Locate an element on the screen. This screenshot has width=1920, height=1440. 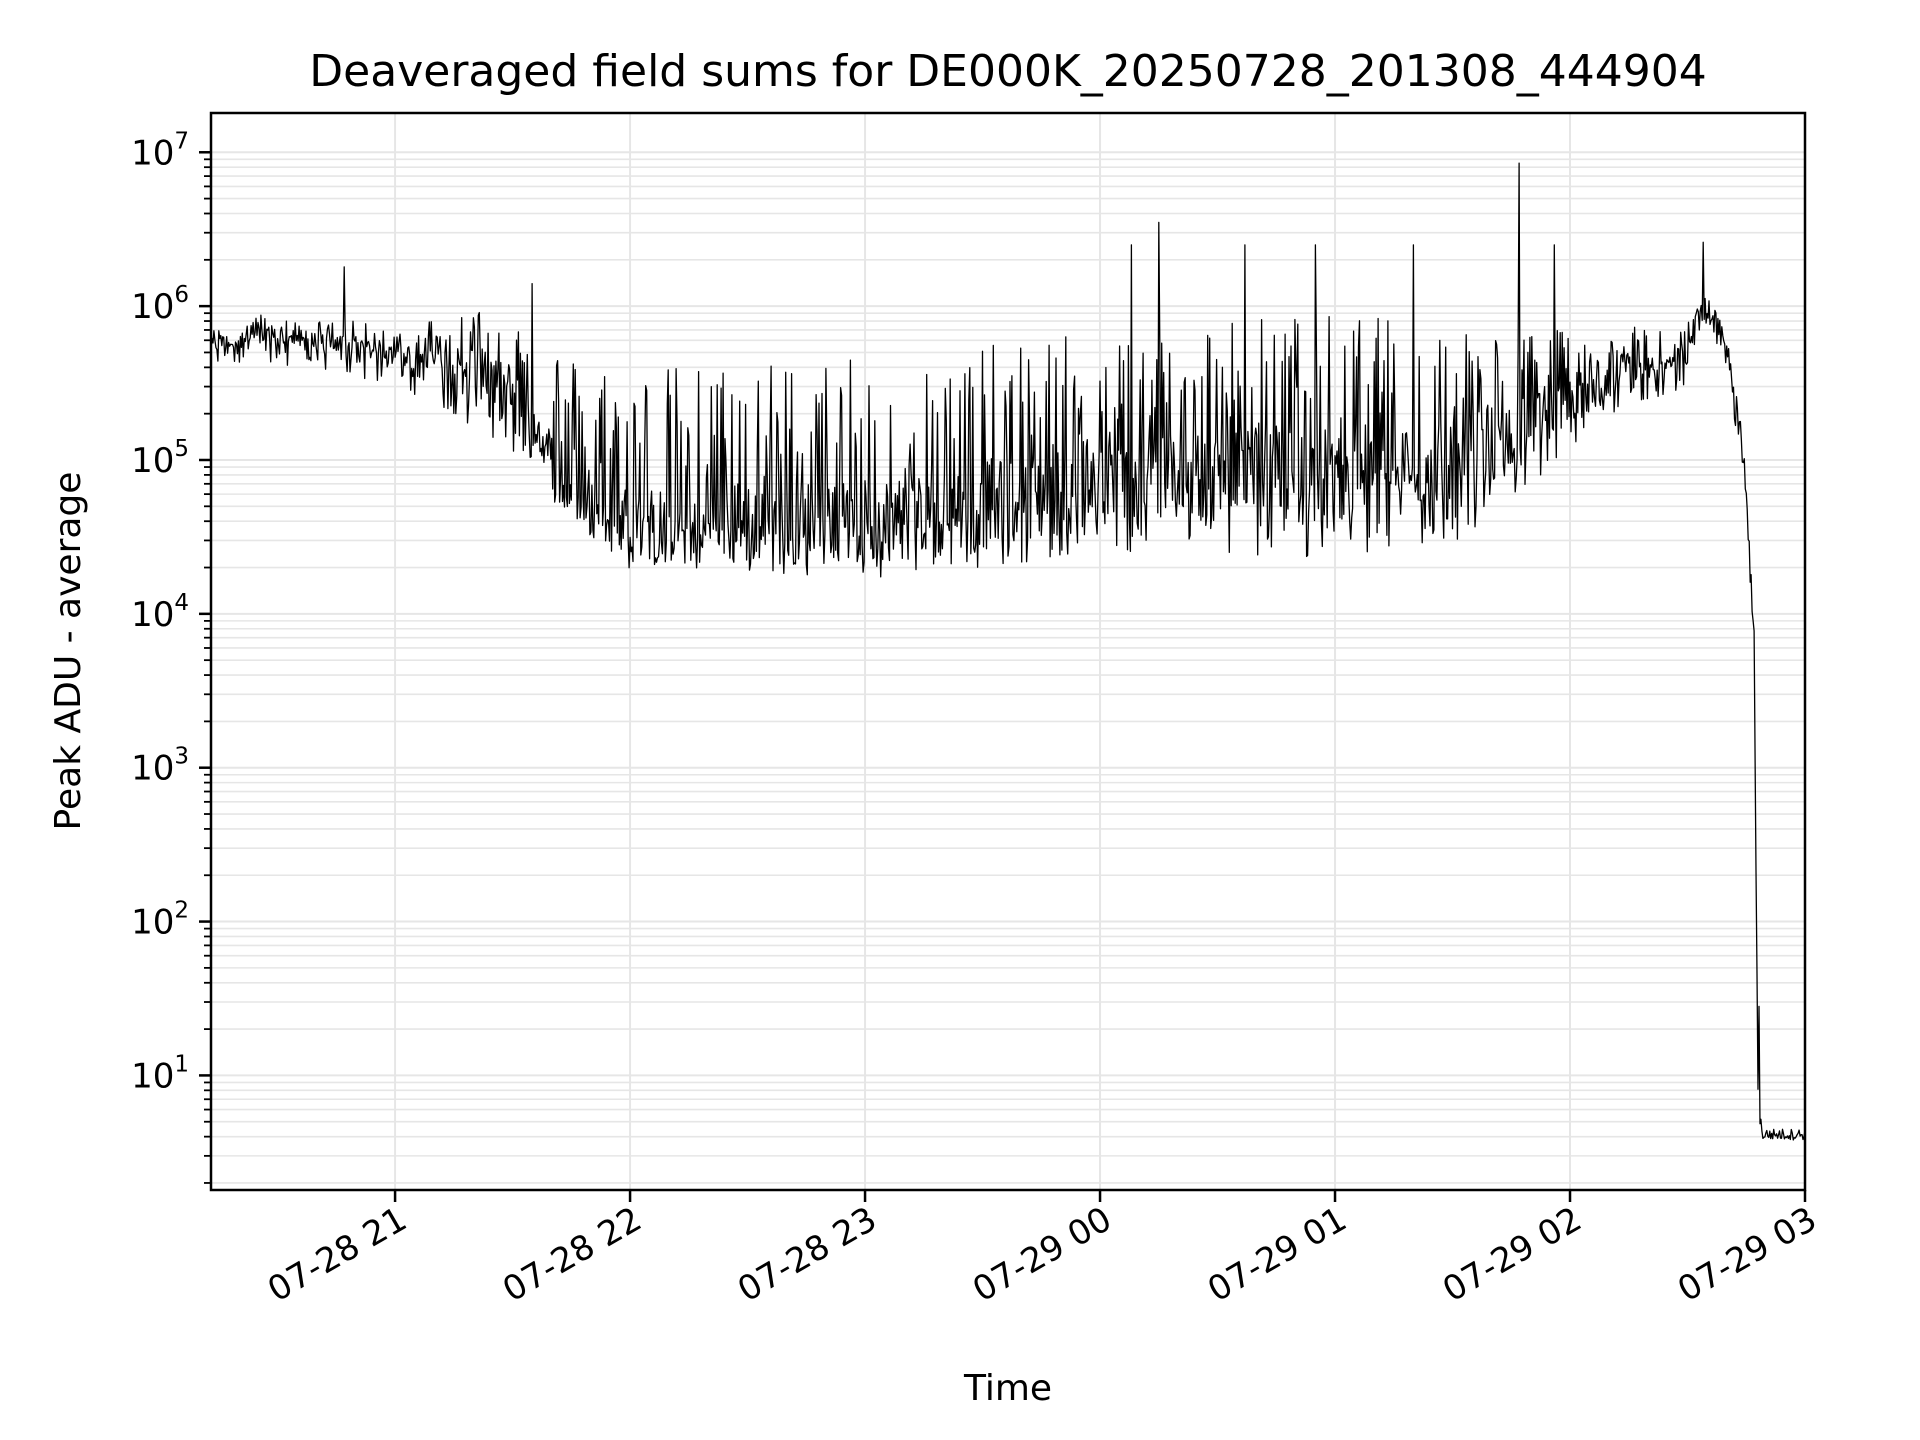
y-tick-label: 10⁷ is located at coordinates (160, 150).